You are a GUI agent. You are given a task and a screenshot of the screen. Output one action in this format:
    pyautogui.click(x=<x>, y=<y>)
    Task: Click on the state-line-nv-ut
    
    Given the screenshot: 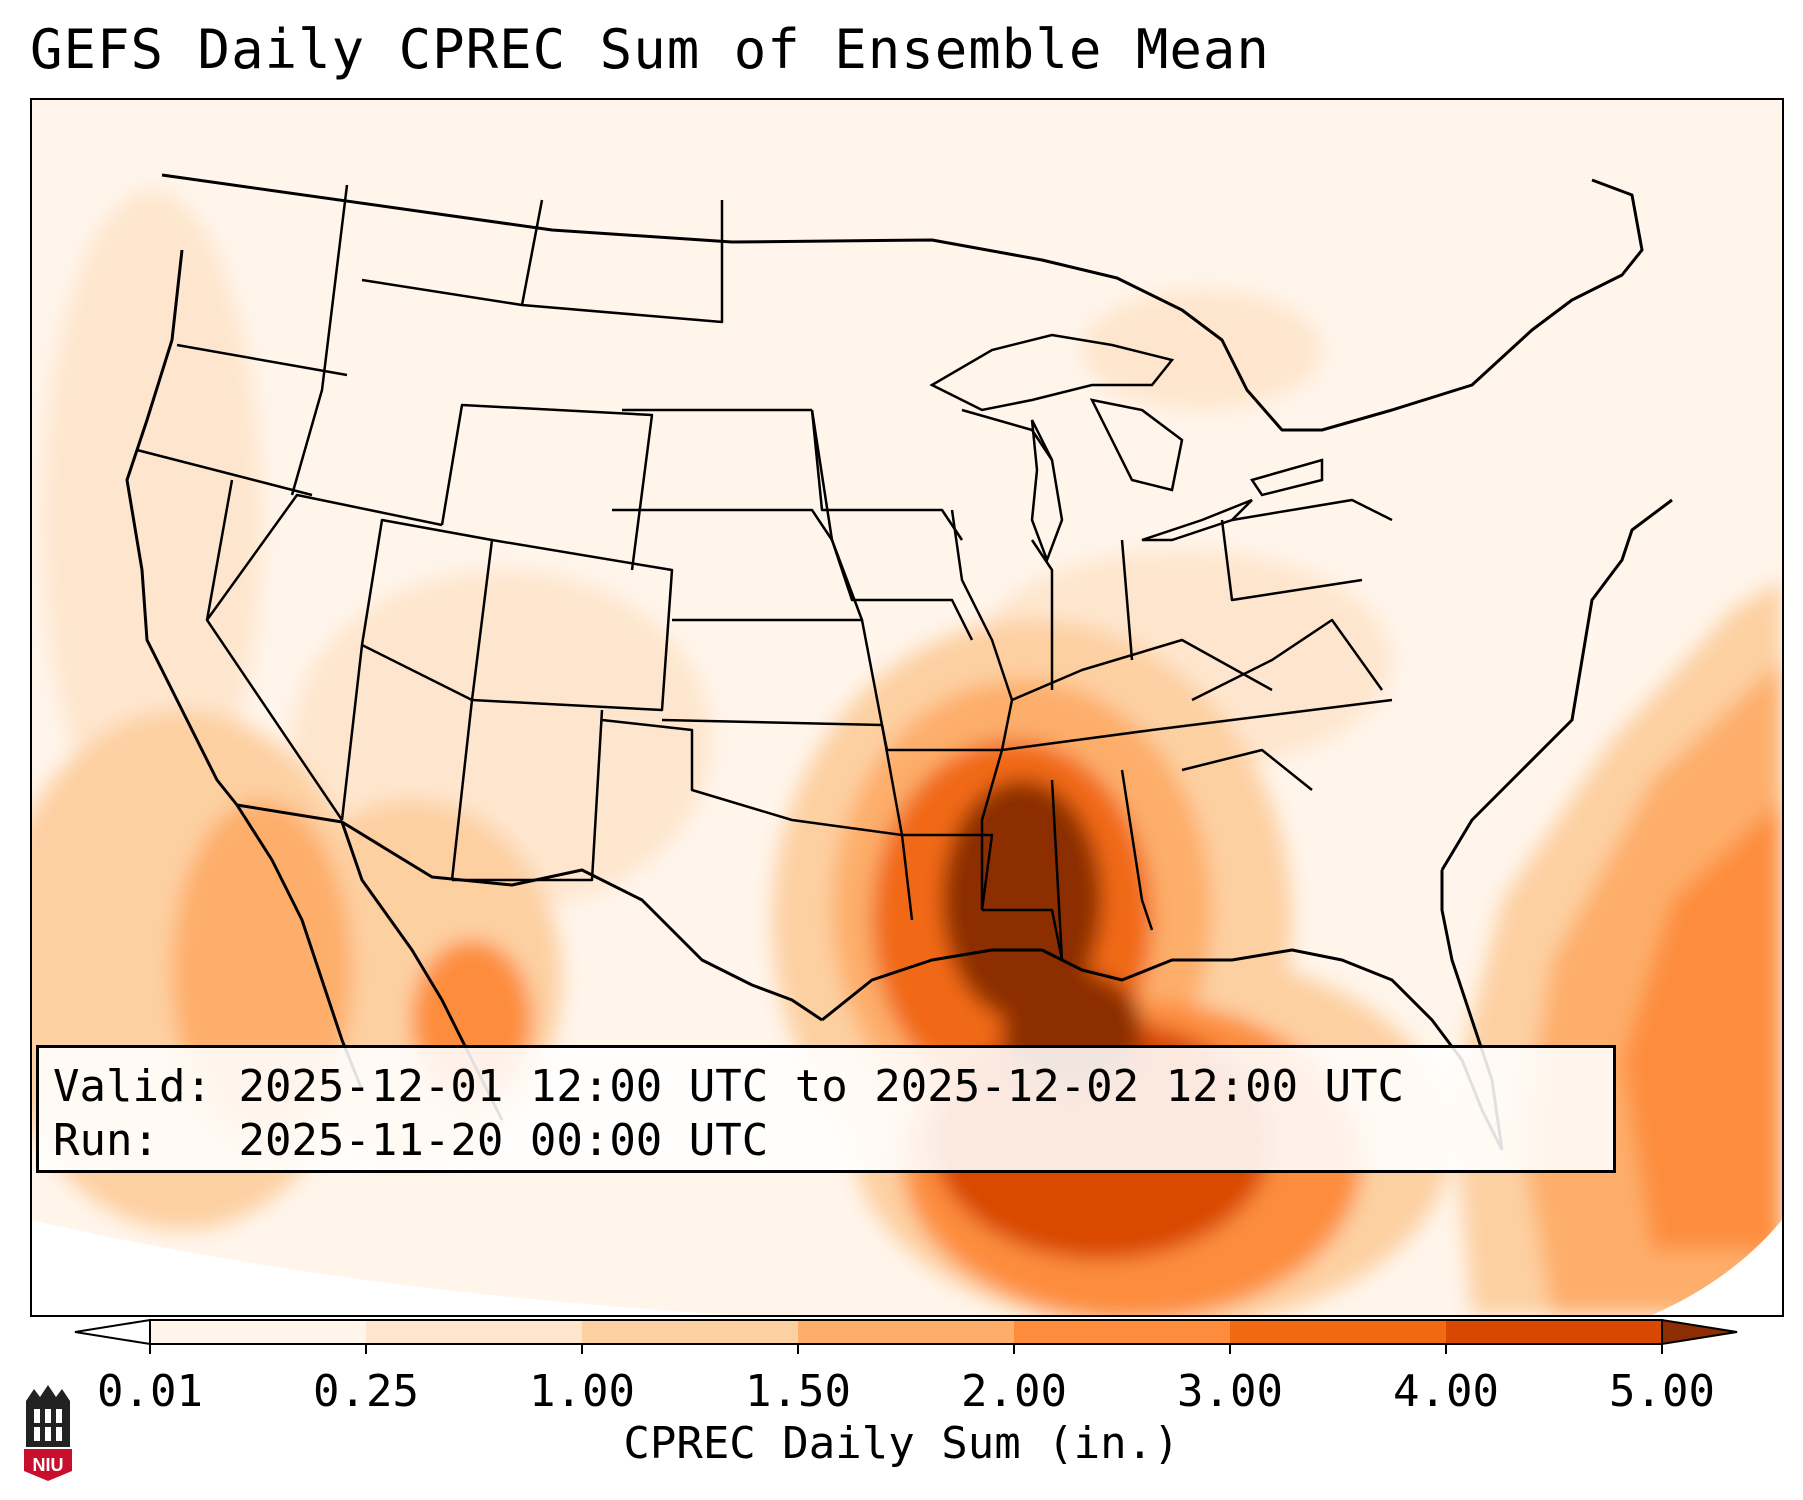 What is the action you would take?
    pyautogui.click(x=324, y=557)
    